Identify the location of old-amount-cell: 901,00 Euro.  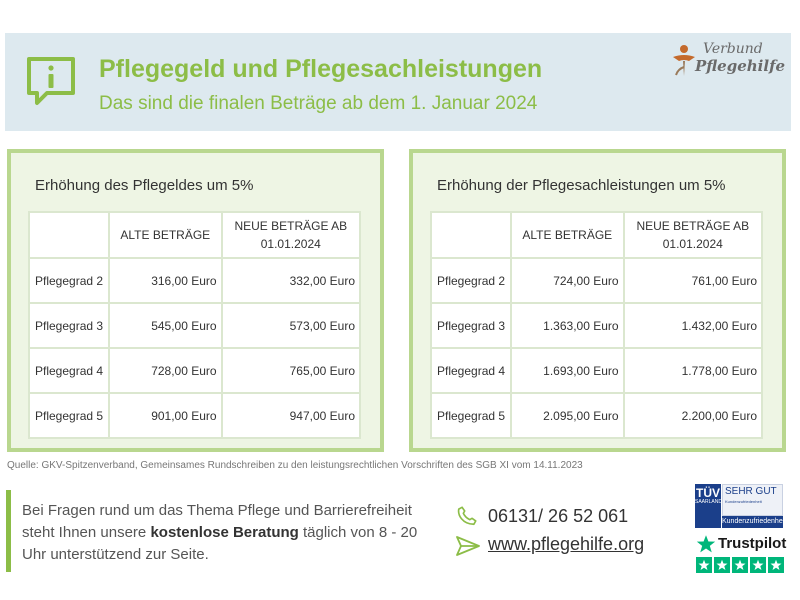
(165, 415).